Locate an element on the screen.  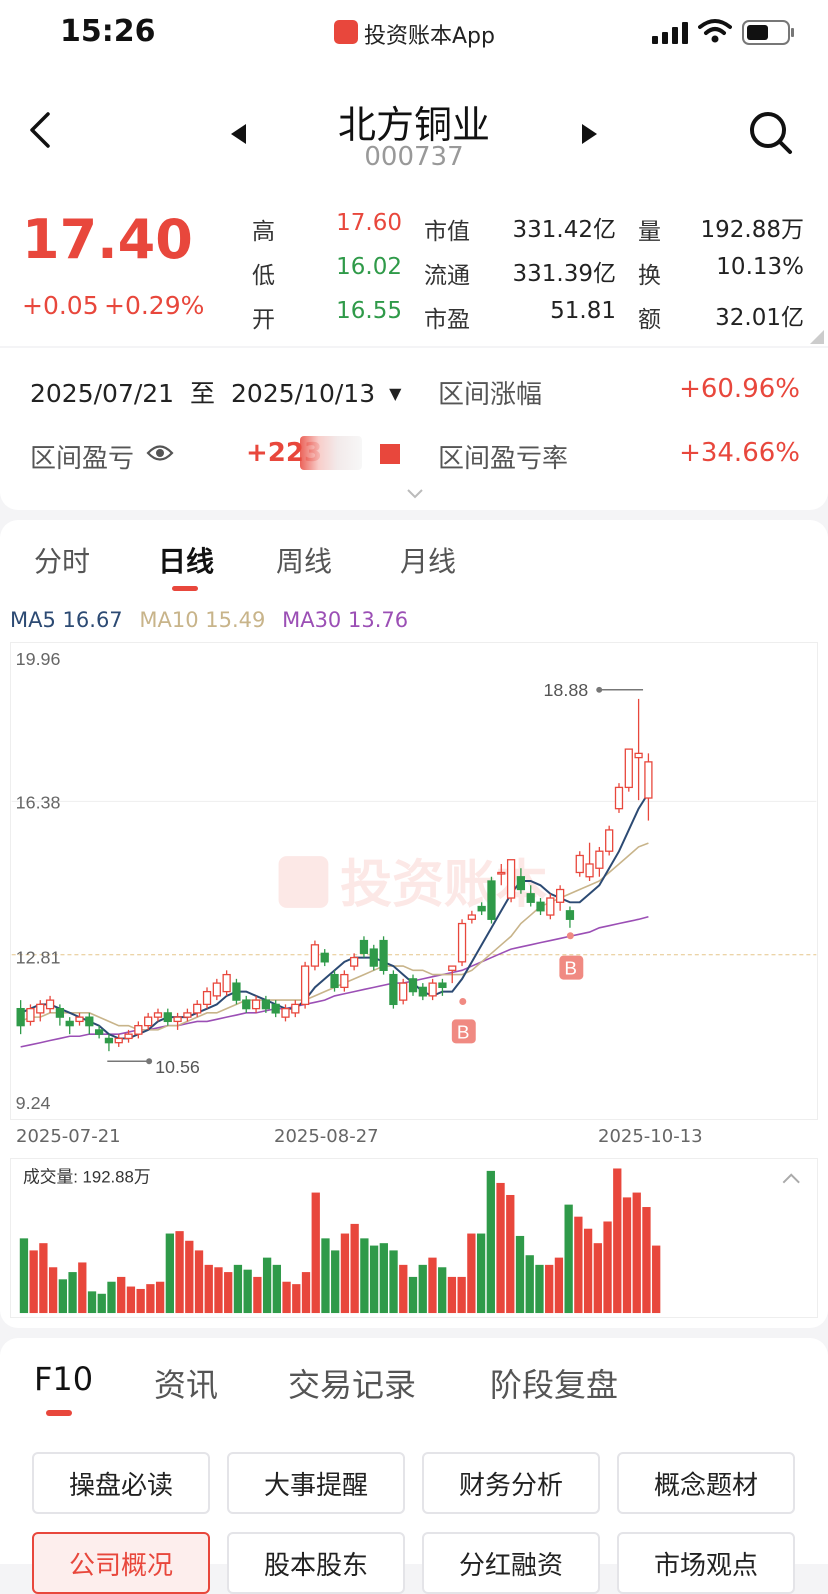
range-to-label: 至 is located at coordinates (203, 393).